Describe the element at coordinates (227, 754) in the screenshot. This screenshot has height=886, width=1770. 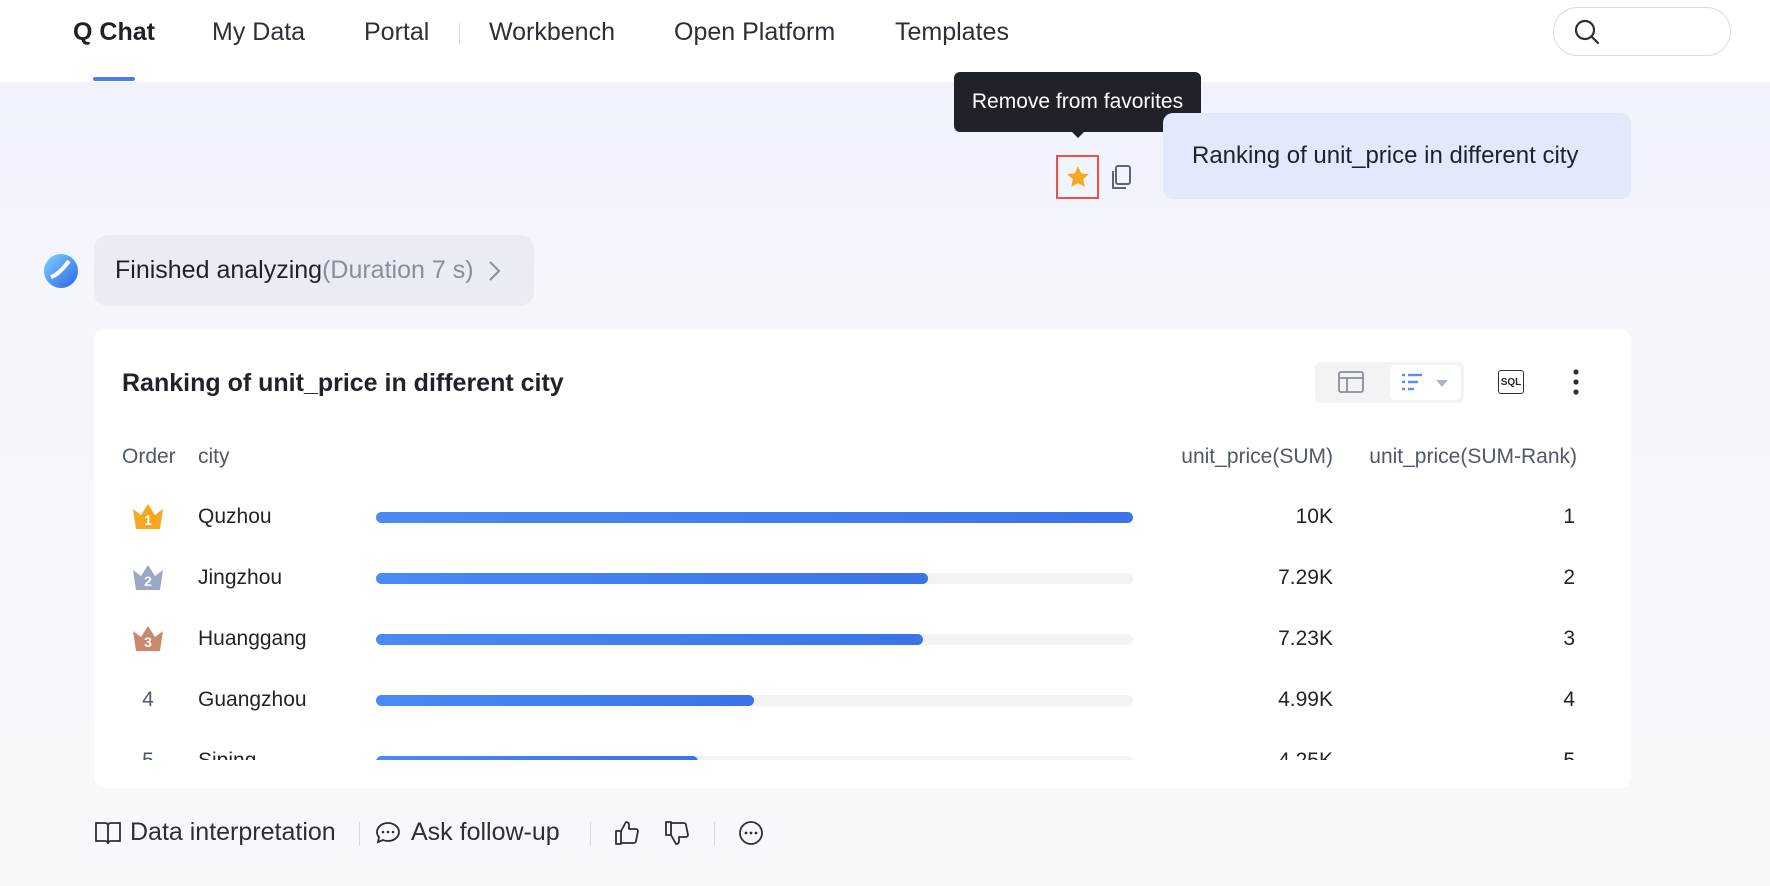
I see `city: Siping` at that location.